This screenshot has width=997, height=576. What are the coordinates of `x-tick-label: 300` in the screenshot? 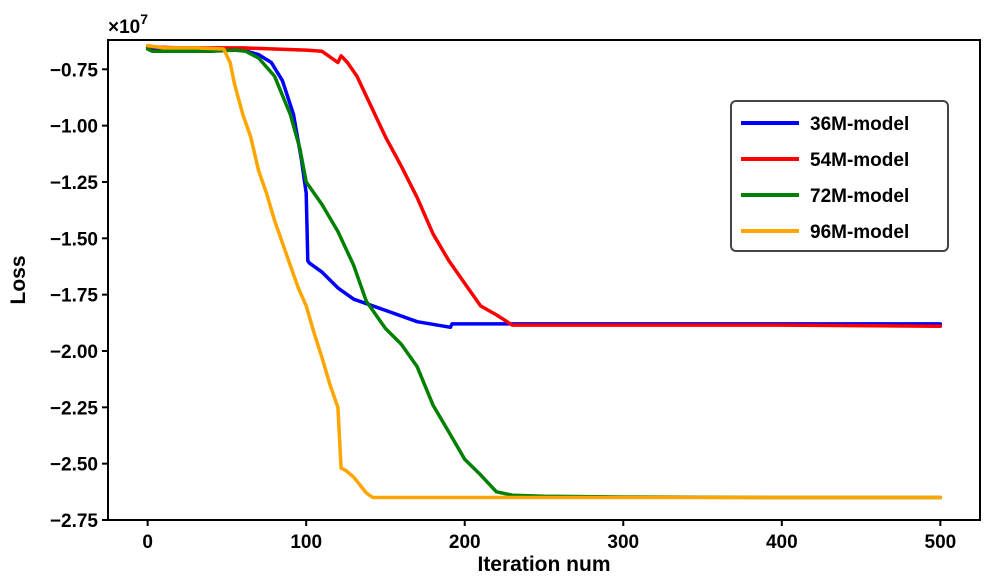 It's located at (623, 542).